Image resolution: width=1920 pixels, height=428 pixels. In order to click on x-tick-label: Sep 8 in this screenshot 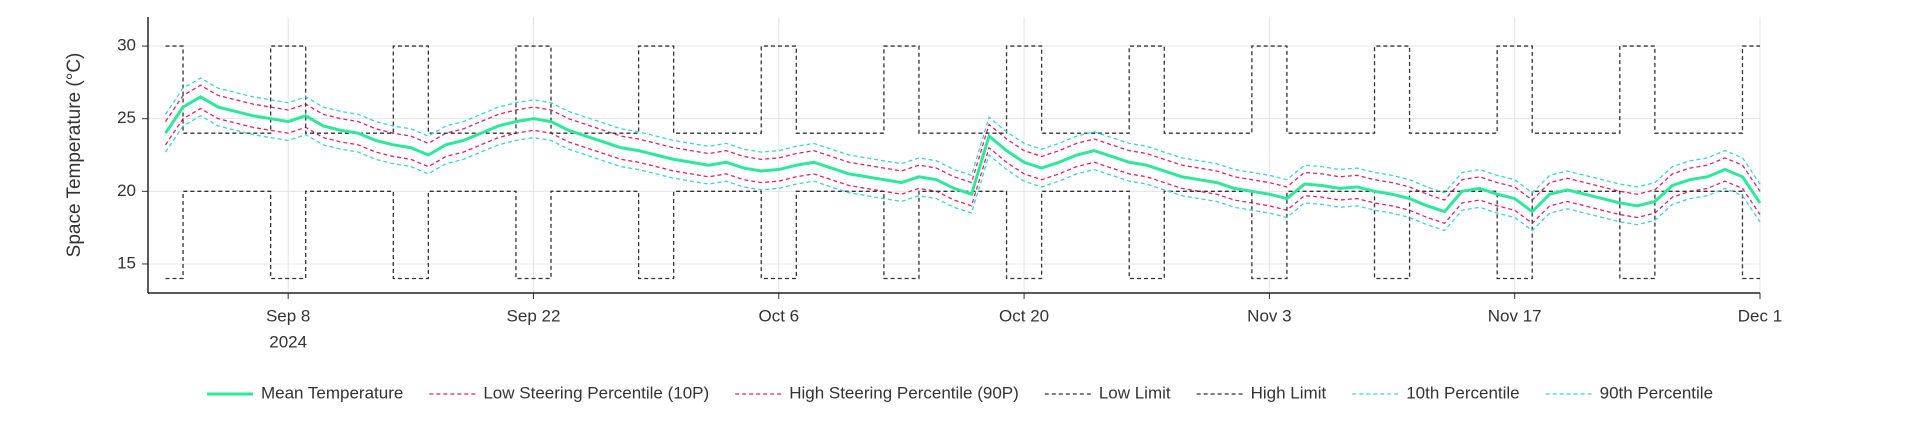, I will do `click(288, 315)`.